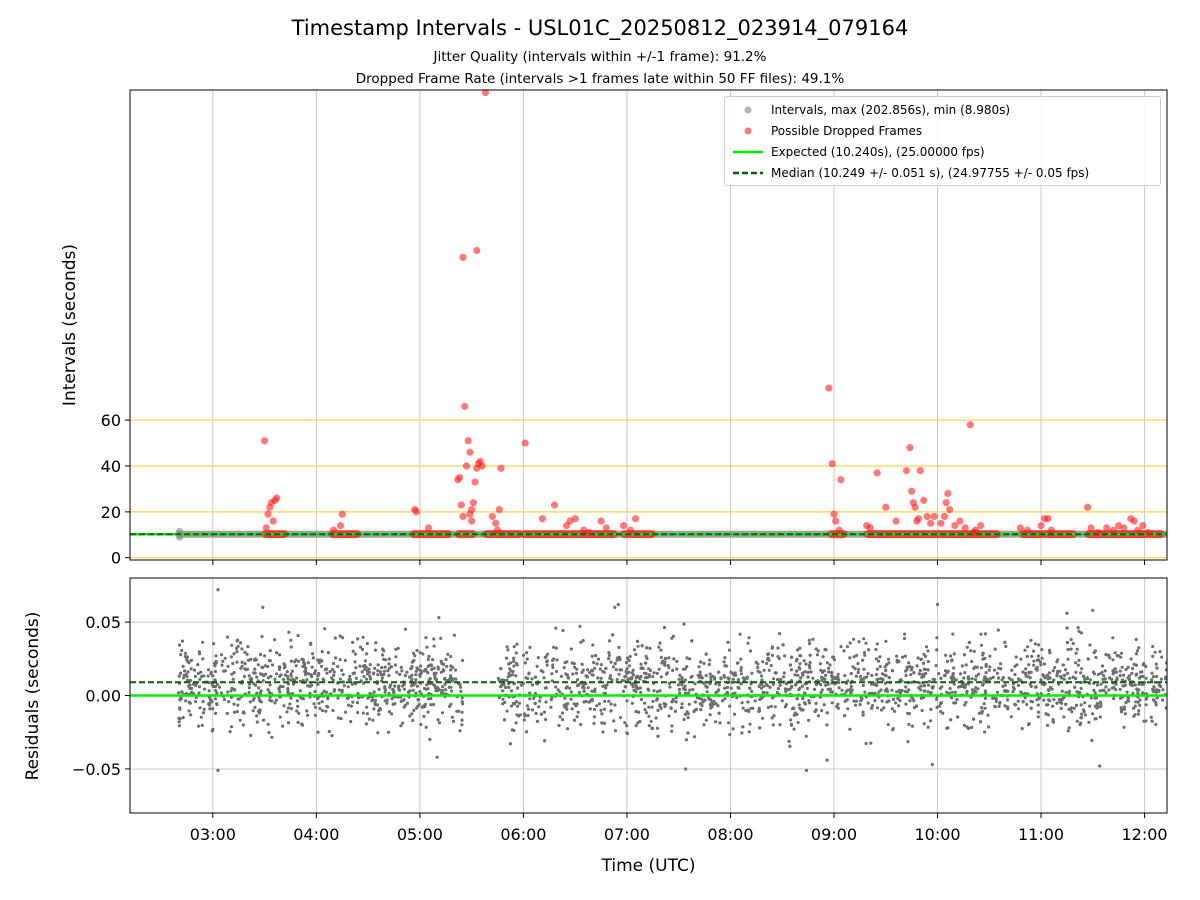 Image resolution: width=1200 pixels, height=900 pixels. I want to click on legend-label-dropped: Possible Dropped Frames, so click(847, 131).